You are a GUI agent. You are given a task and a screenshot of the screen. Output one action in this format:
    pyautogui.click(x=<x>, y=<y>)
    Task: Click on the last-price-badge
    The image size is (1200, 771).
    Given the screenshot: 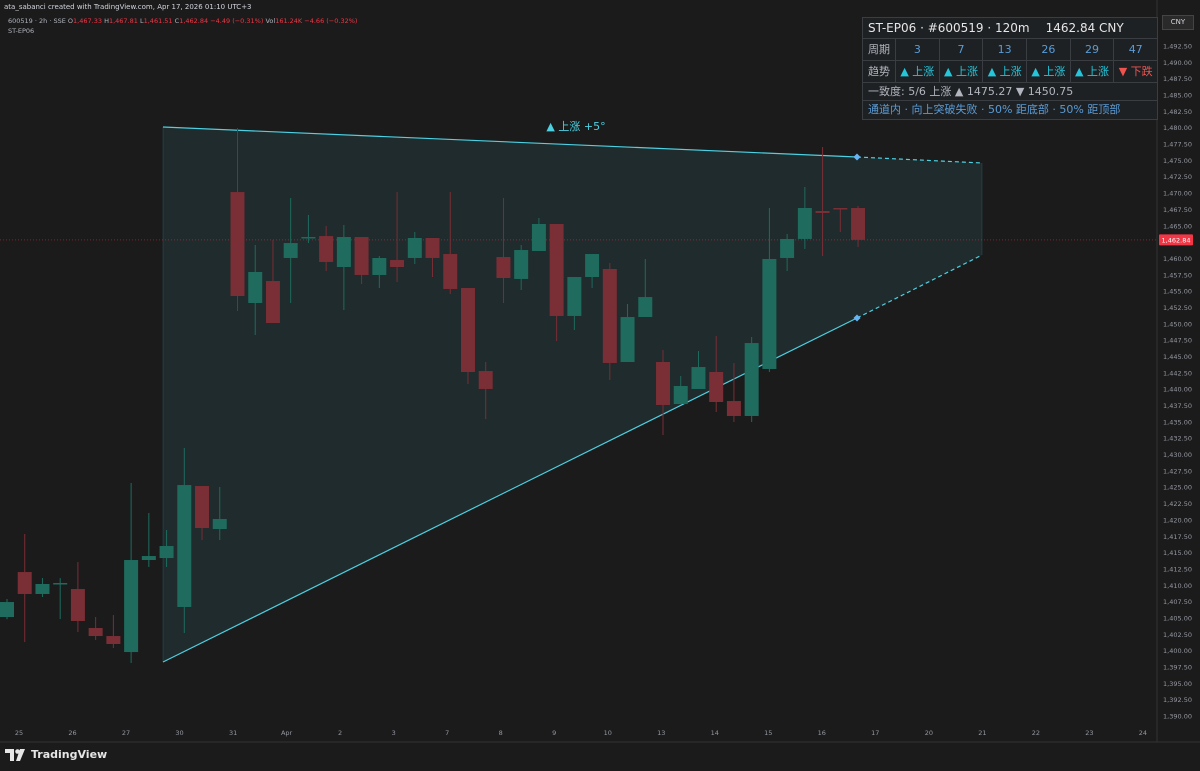 What is the action you would take?
    pyautogui.click(x=1176, y=240)
    